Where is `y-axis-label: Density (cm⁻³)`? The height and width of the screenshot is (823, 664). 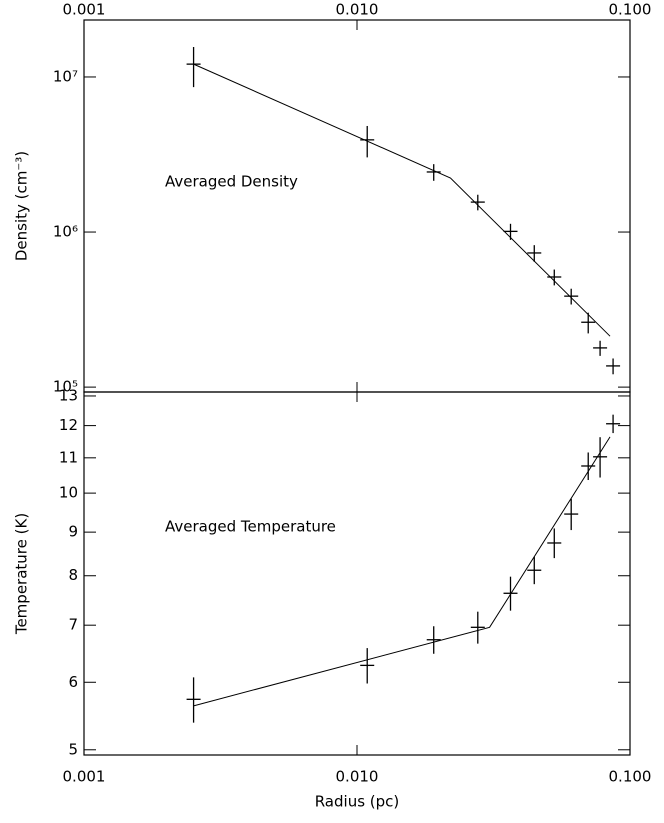 y-axis-label: Density (cm⁻³) is located at coordinates (22, 206).